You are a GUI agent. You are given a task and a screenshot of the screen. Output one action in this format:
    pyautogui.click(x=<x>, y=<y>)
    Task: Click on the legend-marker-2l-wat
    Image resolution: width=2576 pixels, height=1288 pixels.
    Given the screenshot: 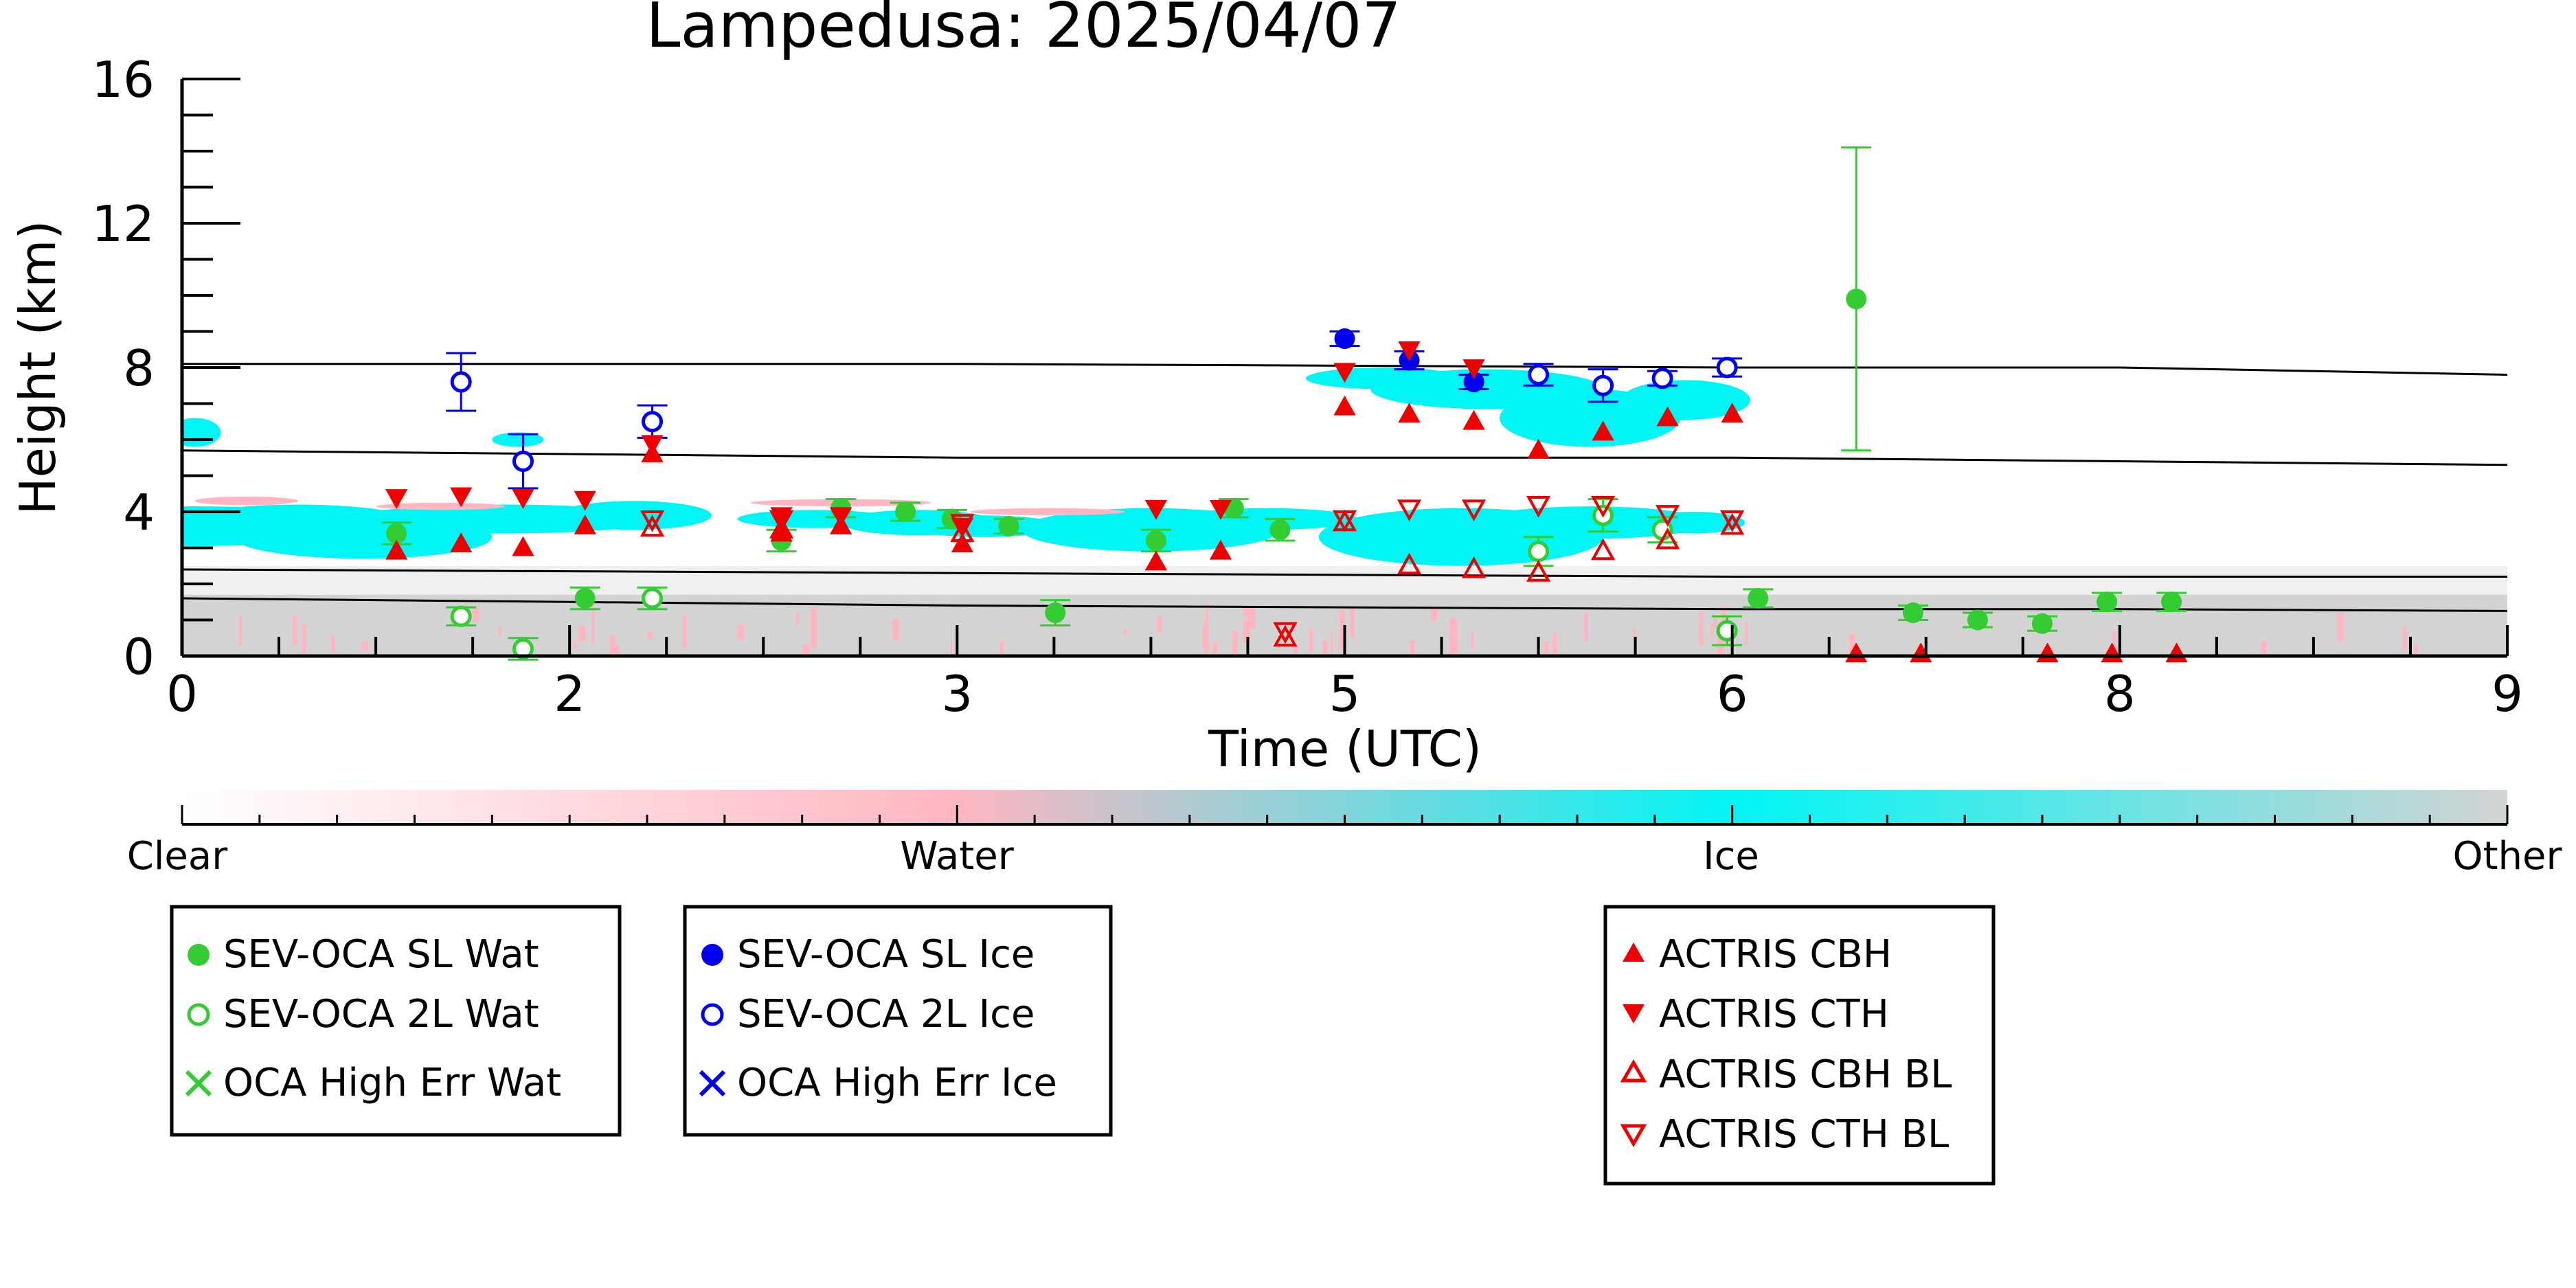 What is the action you would take?
    pyautogui.click(x=198, y=1014)
    